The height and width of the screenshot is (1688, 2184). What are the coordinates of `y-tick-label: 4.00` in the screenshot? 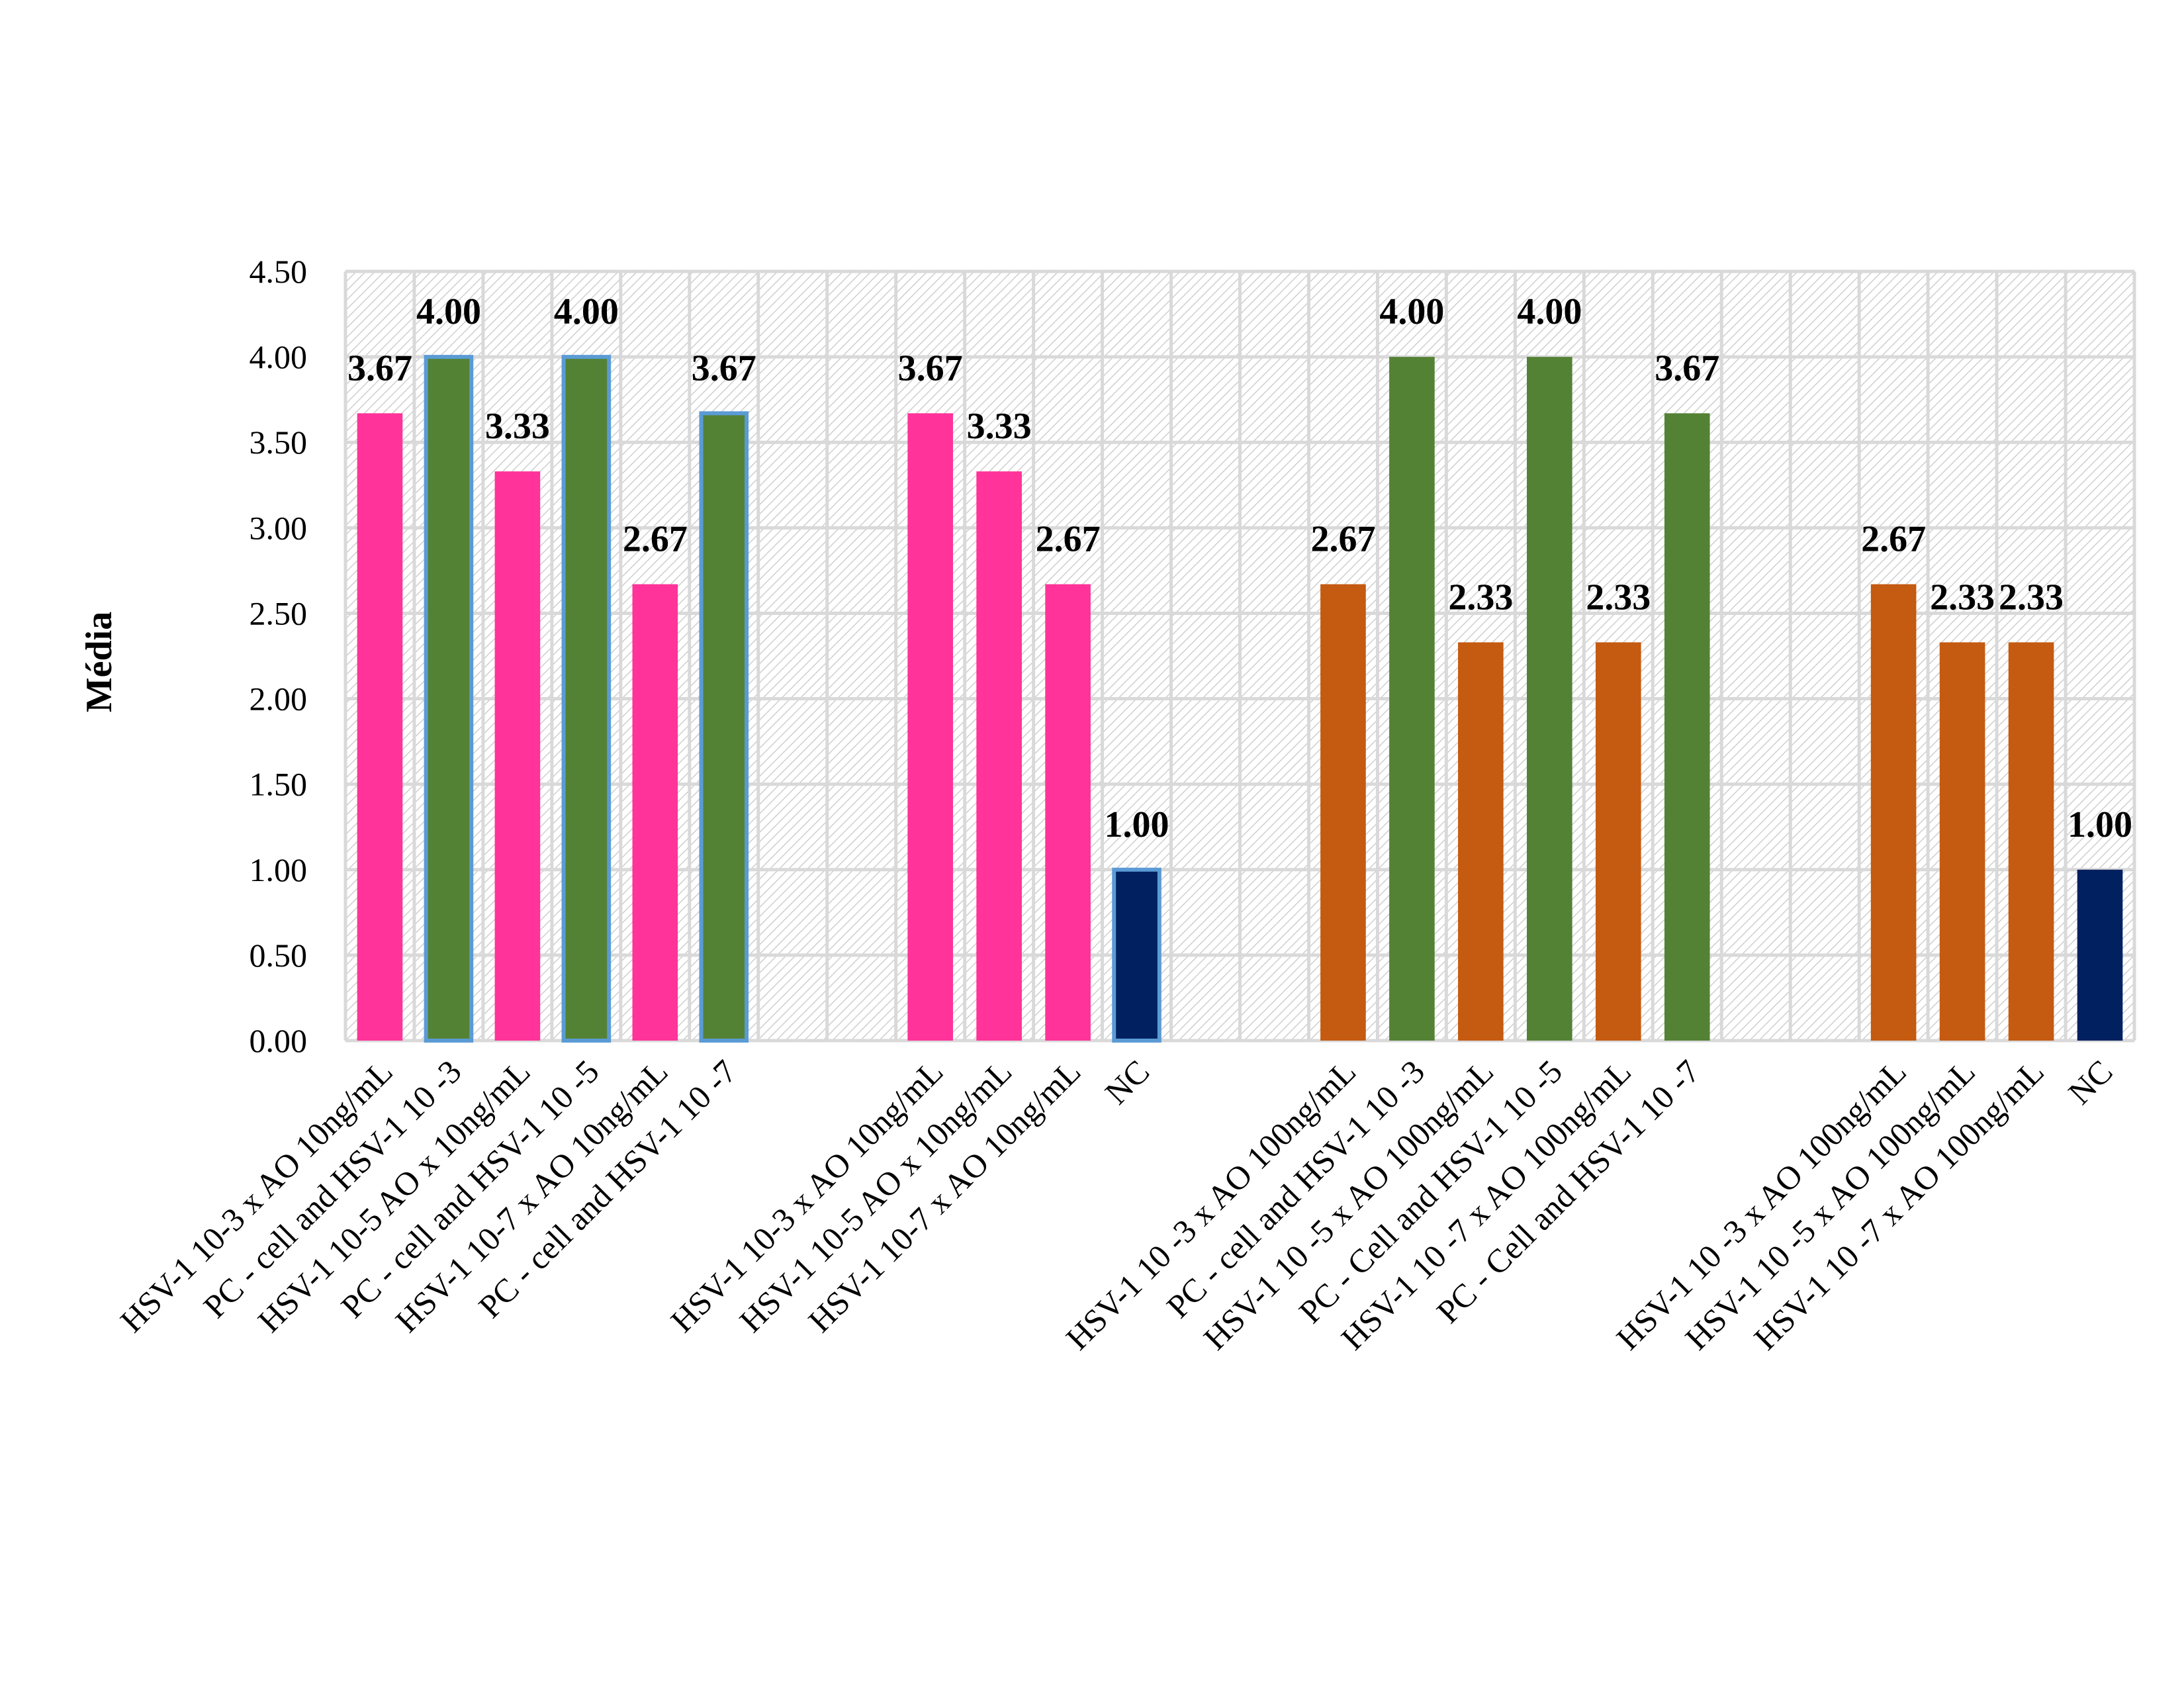 It's located at (279, 356).